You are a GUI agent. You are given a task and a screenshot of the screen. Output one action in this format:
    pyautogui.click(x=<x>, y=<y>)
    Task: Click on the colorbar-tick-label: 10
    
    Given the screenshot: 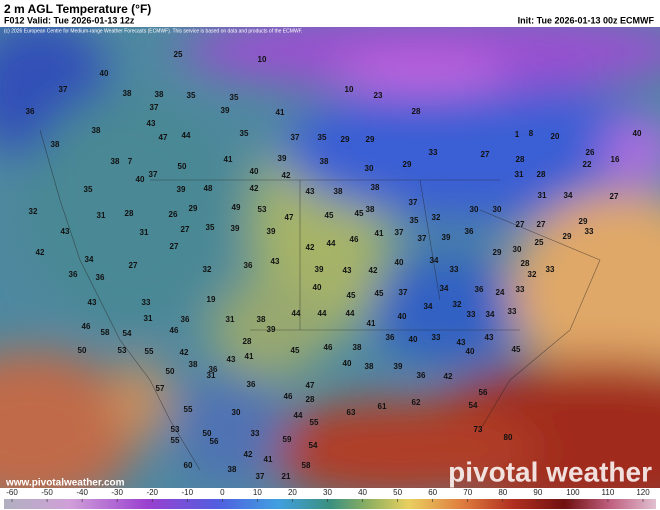 What is the action you would take?
    pyautogui.click(x=257, y=492)
    